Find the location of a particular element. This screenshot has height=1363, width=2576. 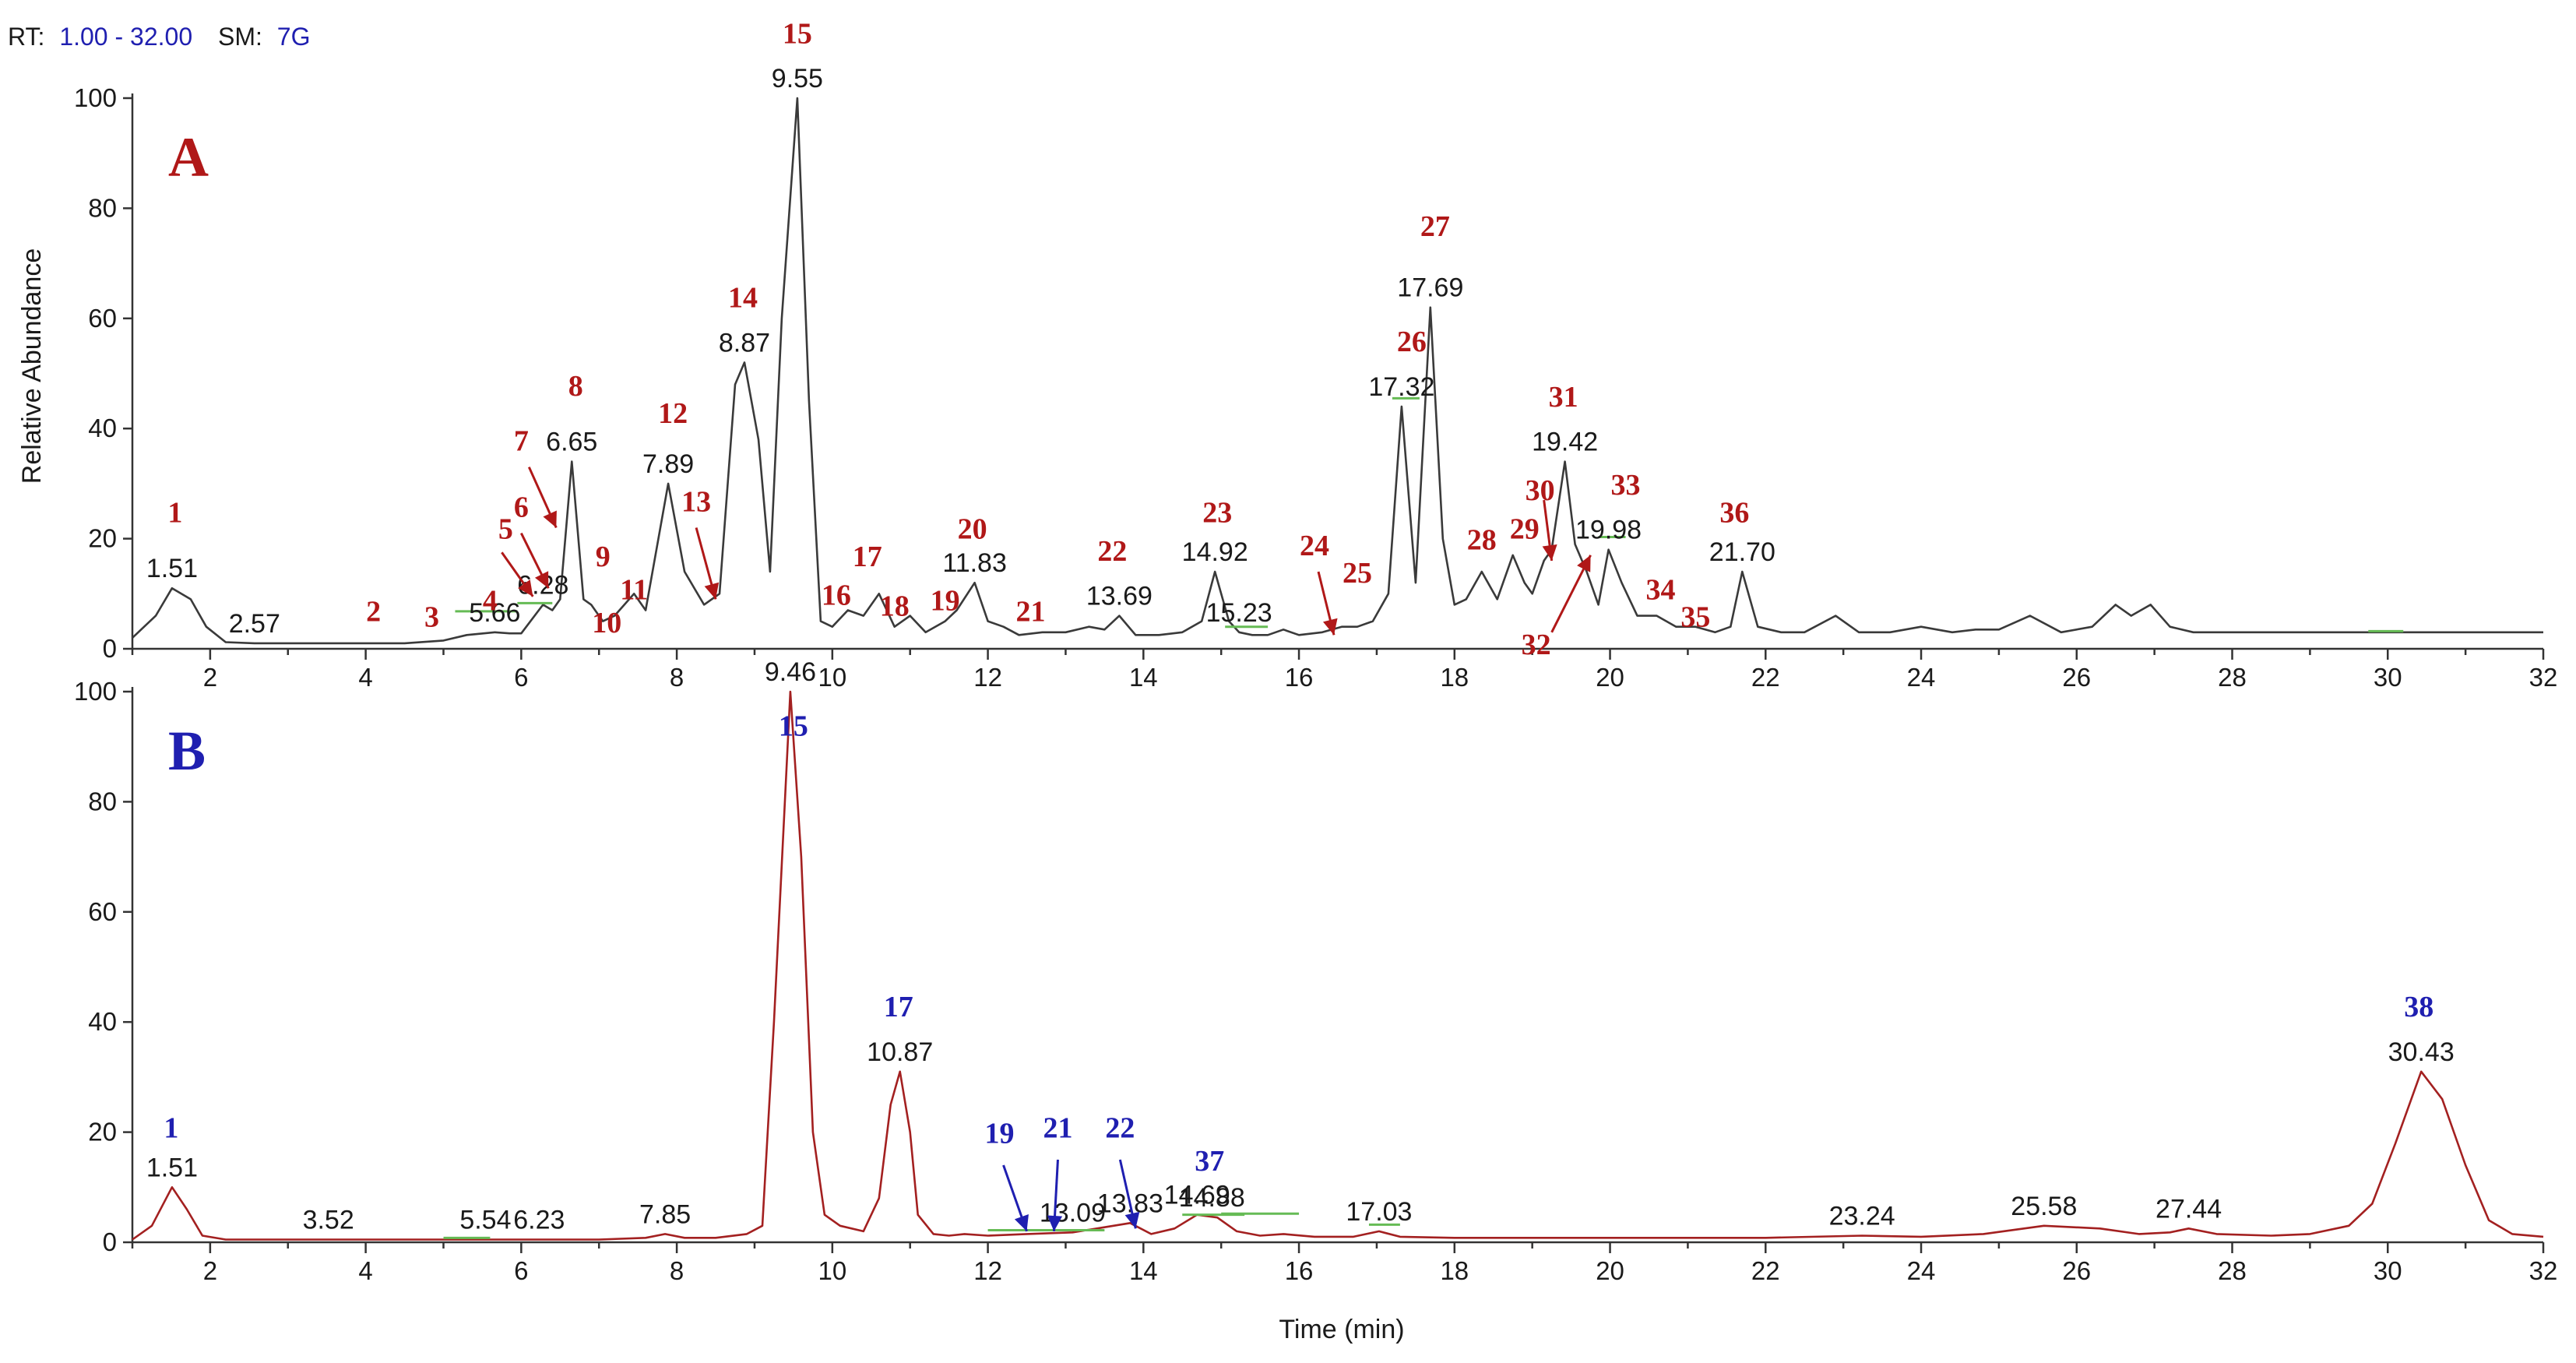

retention-time-label: 6.23 is located at coordinates (539, 1219).